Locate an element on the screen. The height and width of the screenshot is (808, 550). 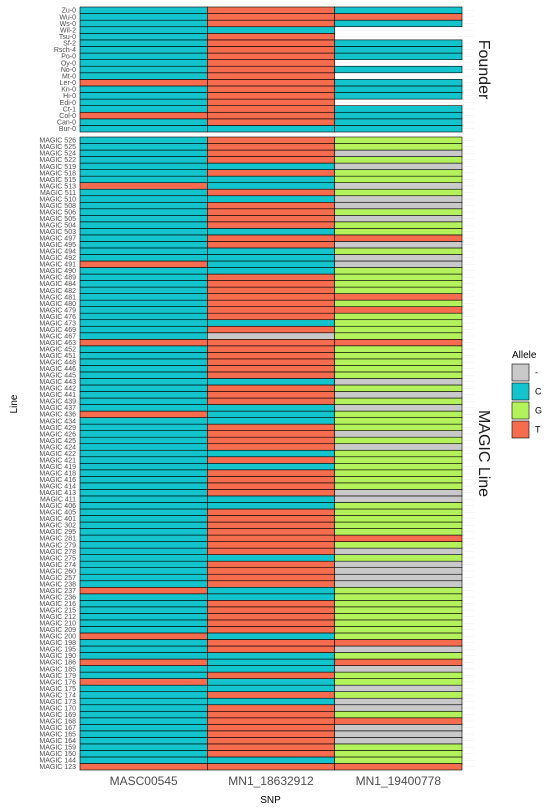
row-tick-label: MAGIC 209 is located at coordinates (57, 630).